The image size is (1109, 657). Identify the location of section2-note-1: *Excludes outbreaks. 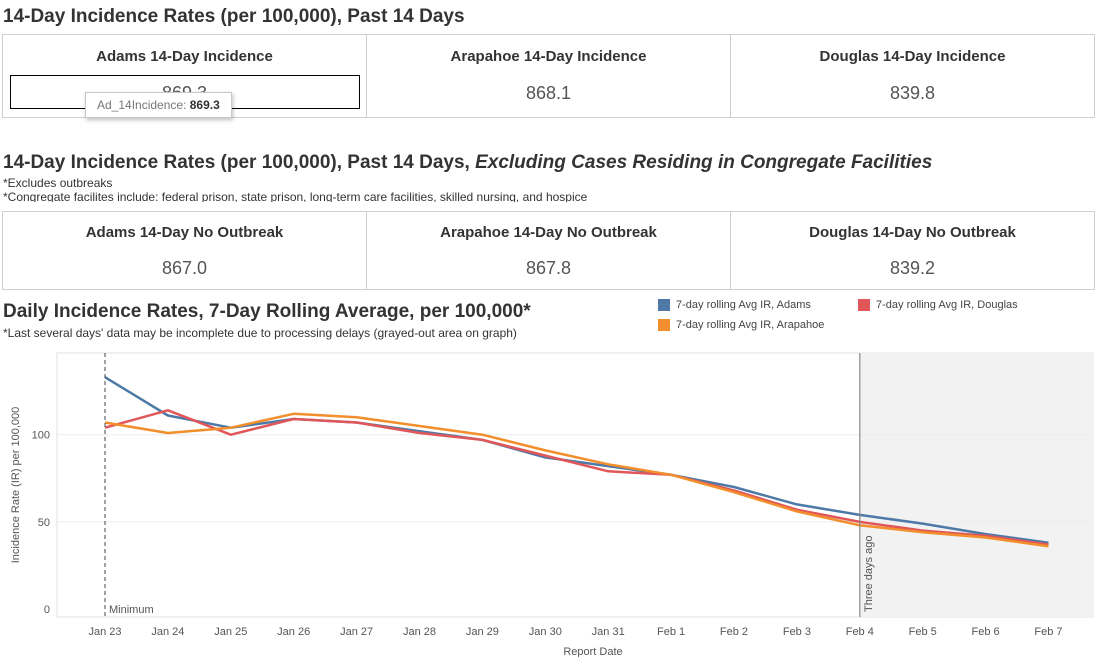
(58, 183).